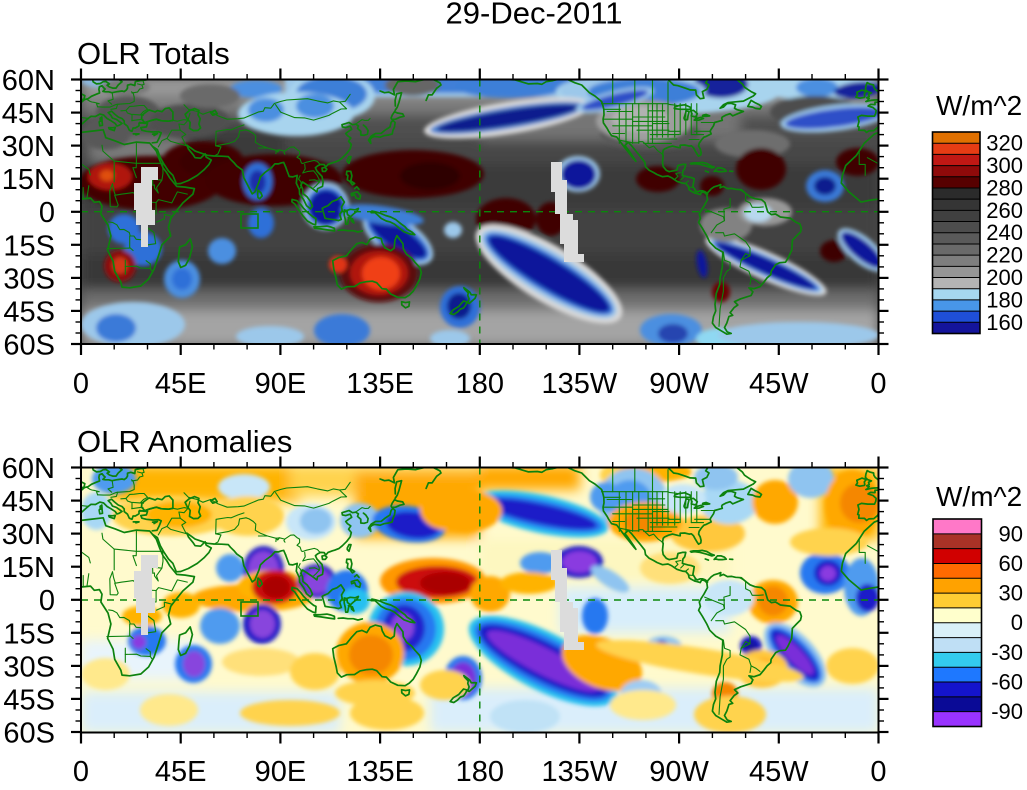 The width and height of the screenshot is (1027, 790). I want to click on svg-text: OLR Anomalies, so click(184, 441).